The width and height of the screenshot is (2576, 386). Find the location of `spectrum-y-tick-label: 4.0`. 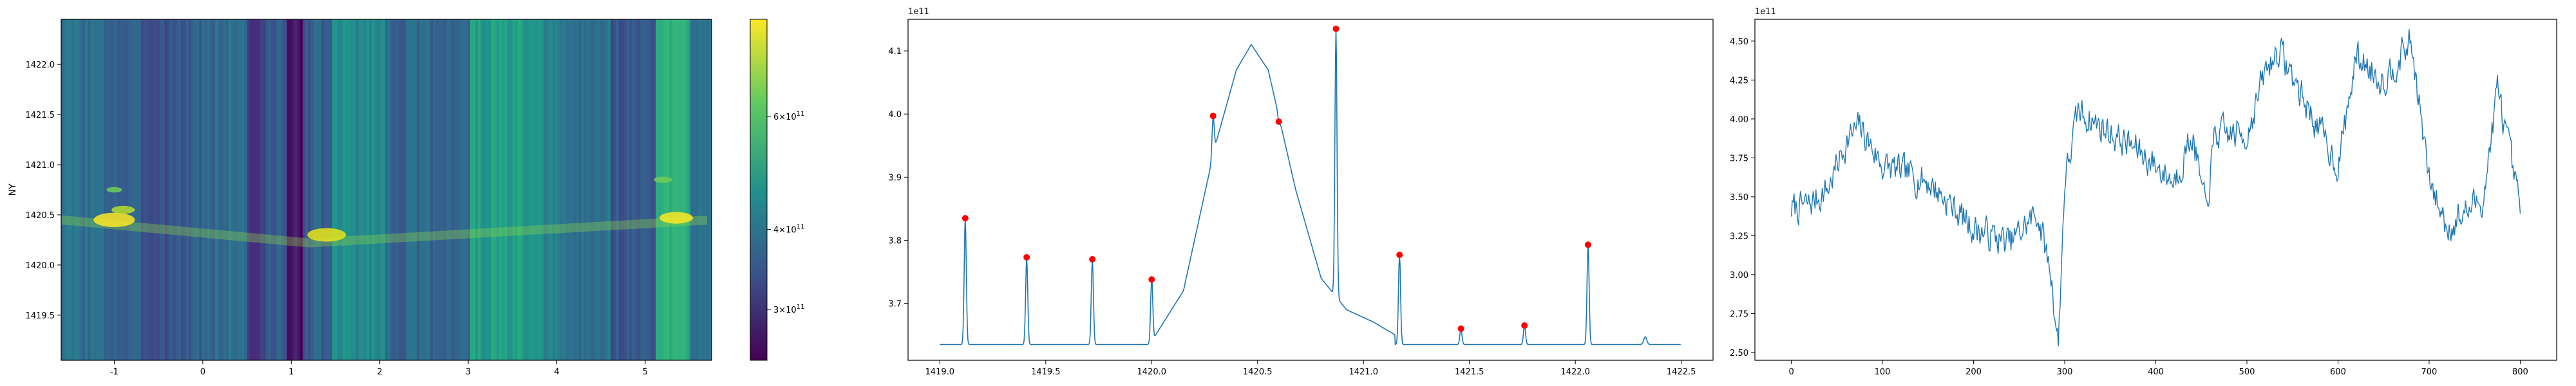

spectrum-y-tick-label: 4.0 is located at coordinates (895, 115).